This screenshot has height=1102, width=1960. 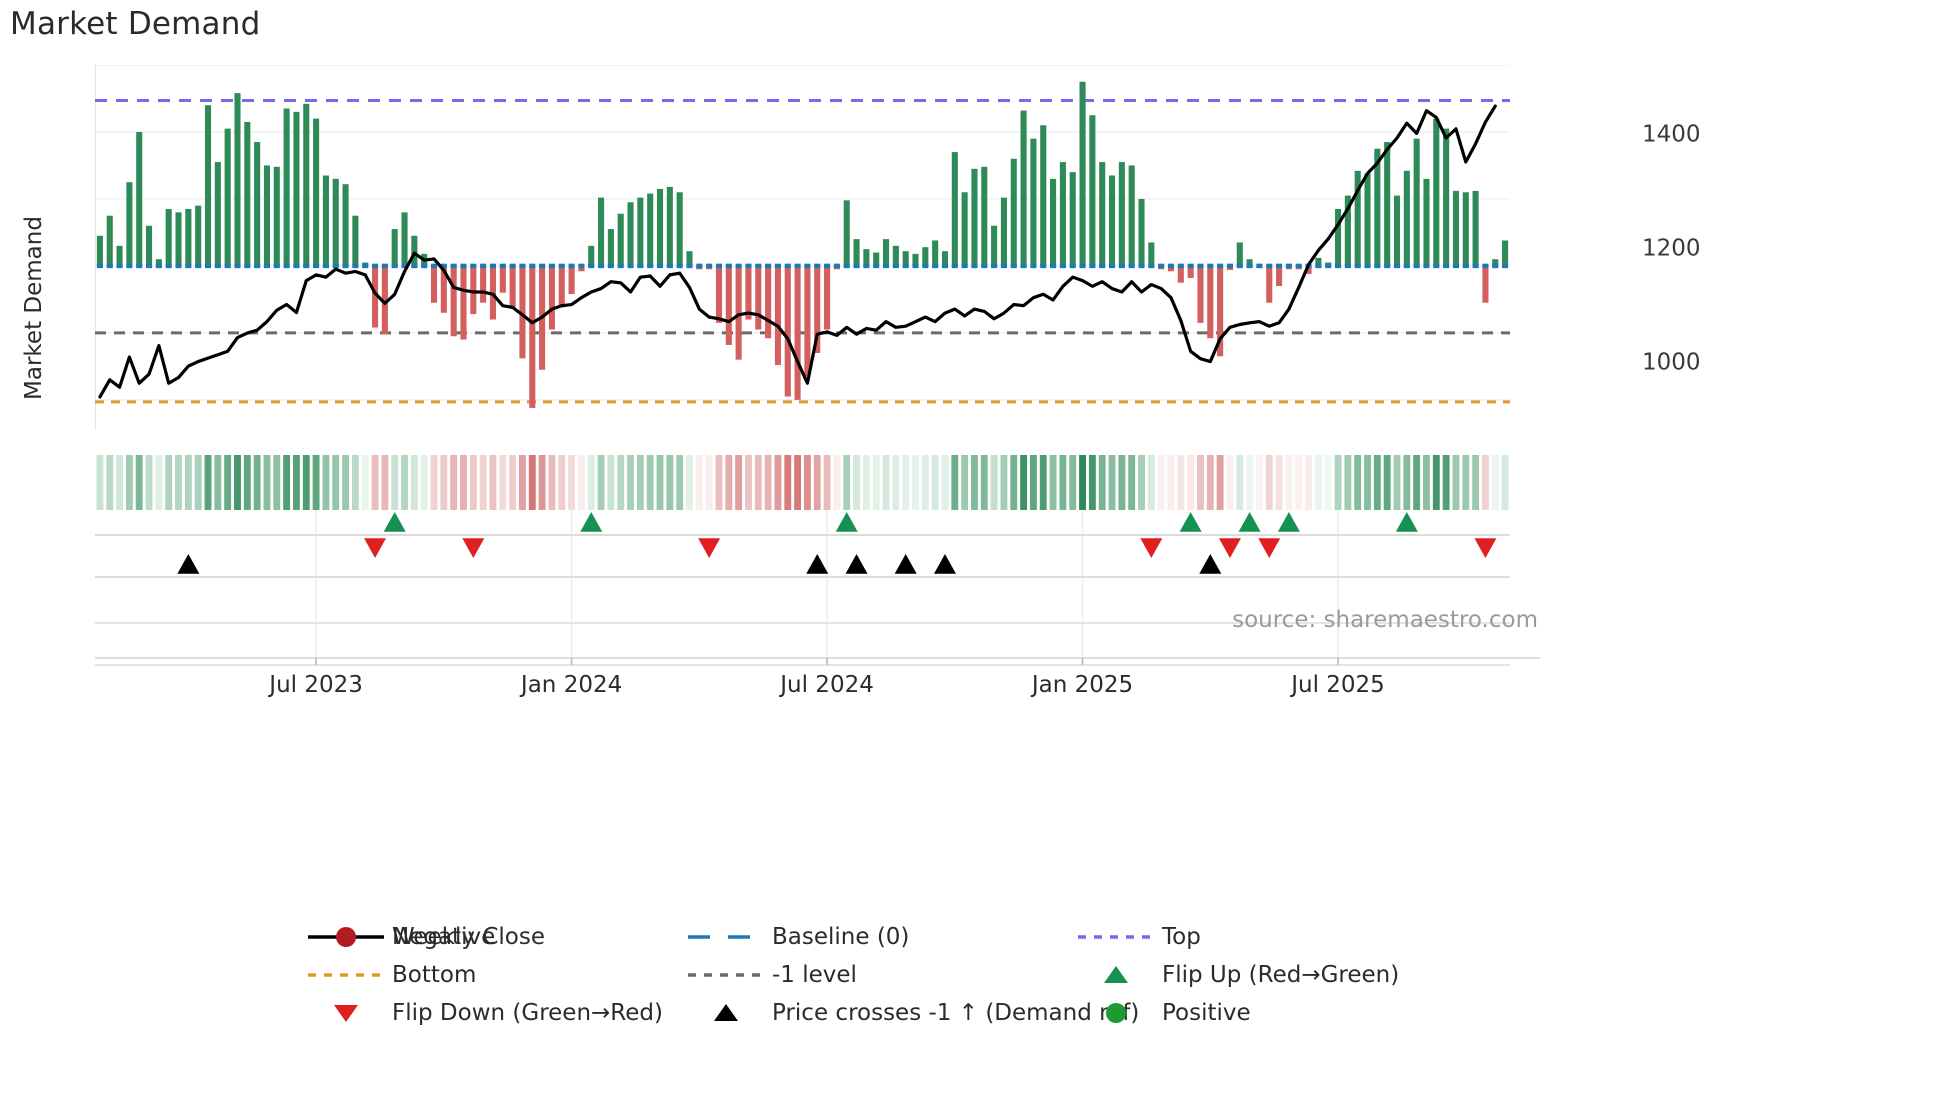 I want to click on legend-item-weekly-close: Weekly Close, so click(x=422, y=937).